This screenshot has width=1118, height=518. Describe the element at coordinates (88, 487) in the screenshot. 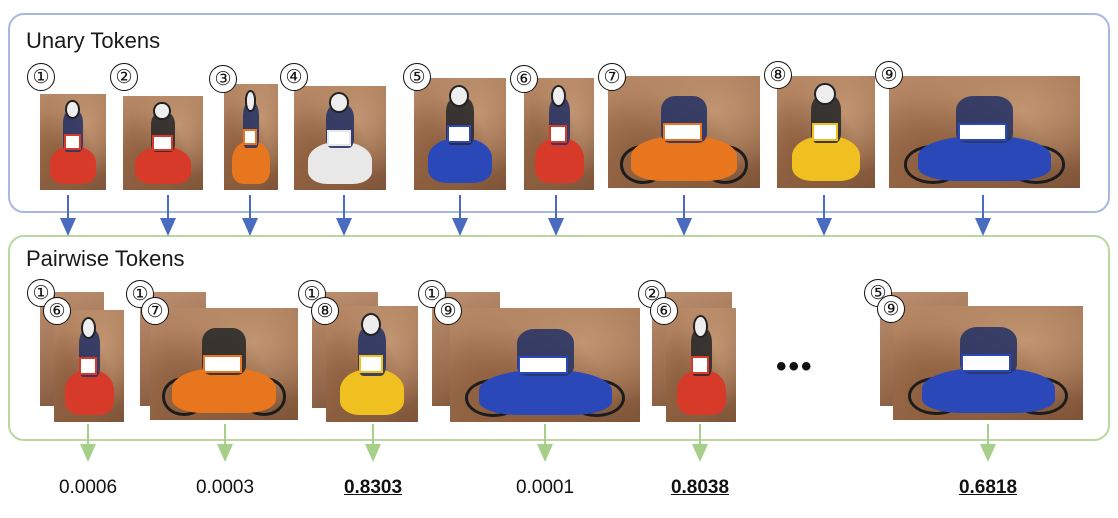

I see `pair-score: 0.0006` at that location.